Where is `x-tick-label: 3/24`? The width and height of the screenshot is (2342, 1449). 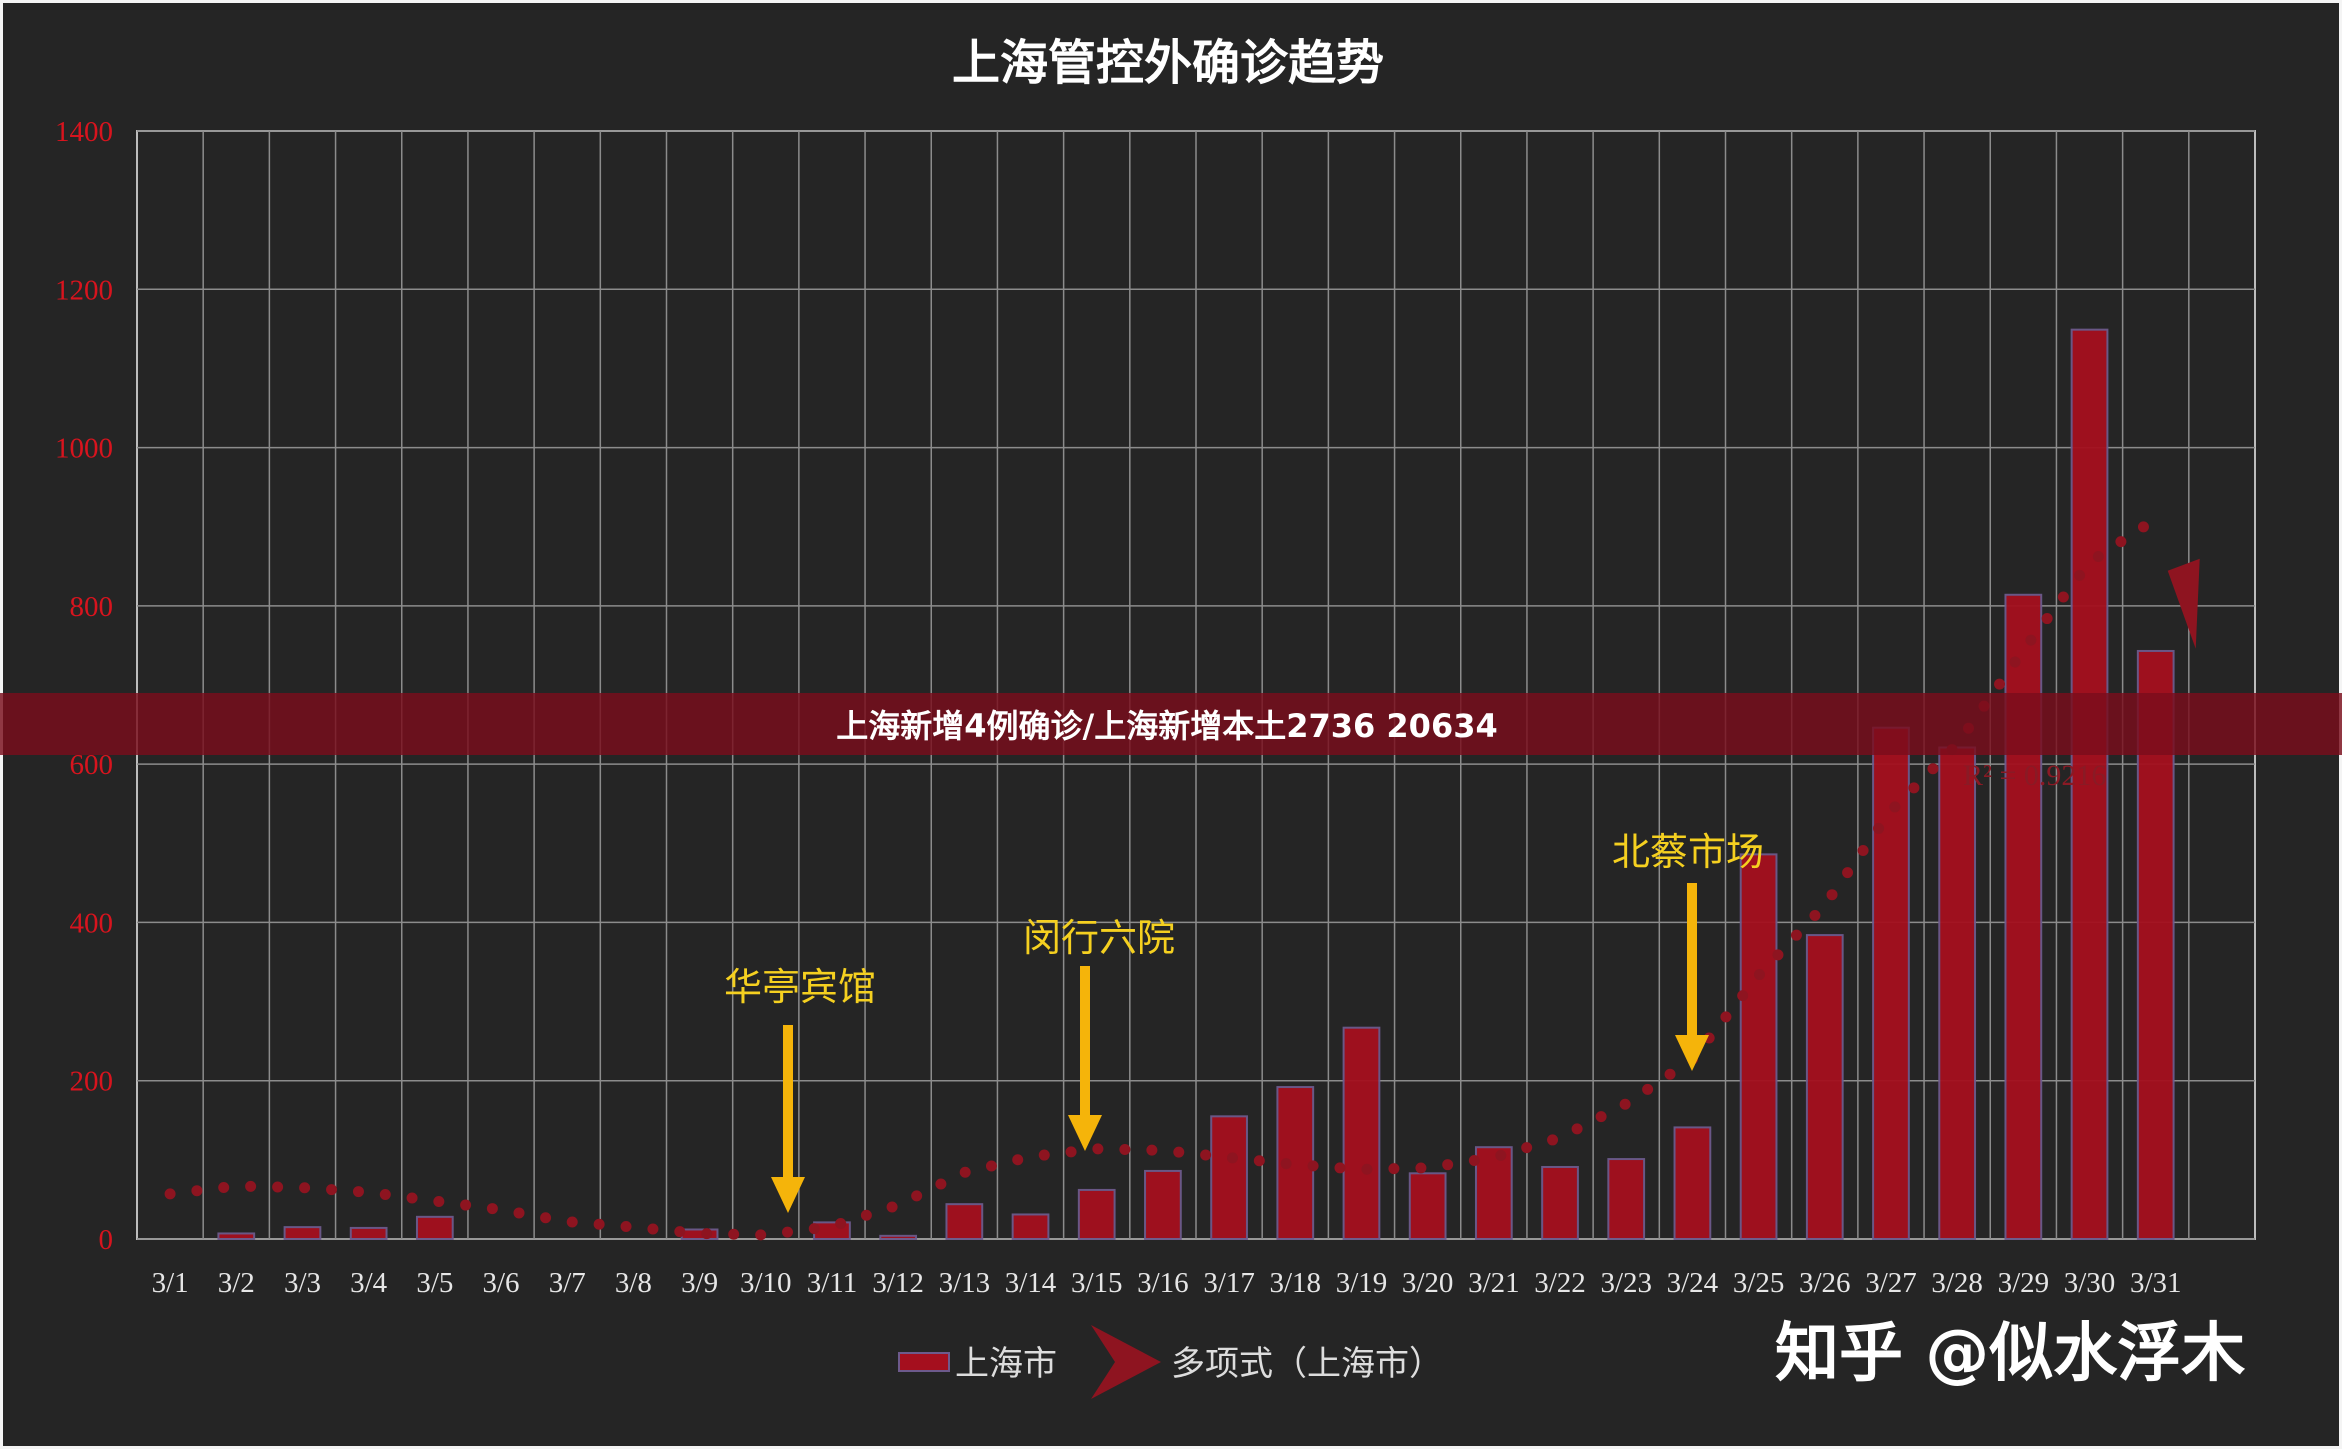 x-tick-label: 3/24 is located at coordinates (1693, 1283).